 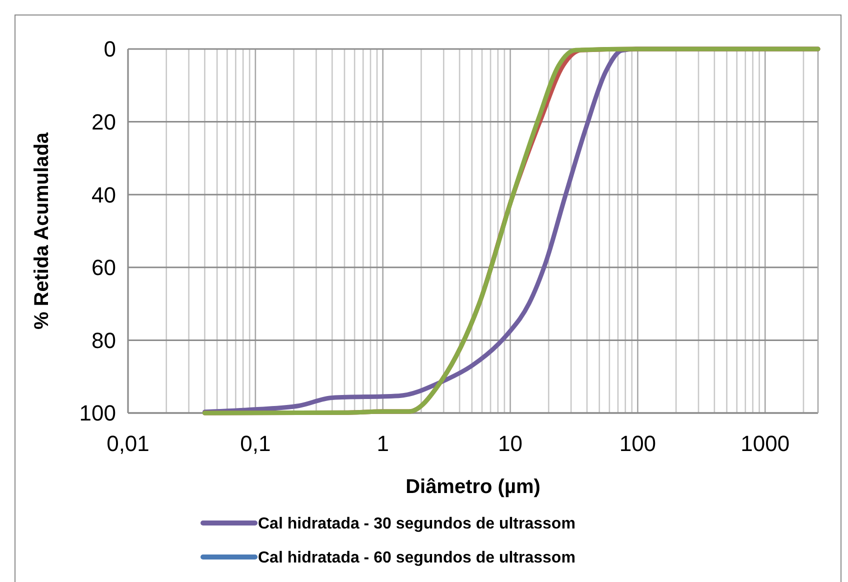 What do you see at coordinates (765, 443) in the screenshot?
I see `x-tick-label: 1000` at bounding box center [765, 443].